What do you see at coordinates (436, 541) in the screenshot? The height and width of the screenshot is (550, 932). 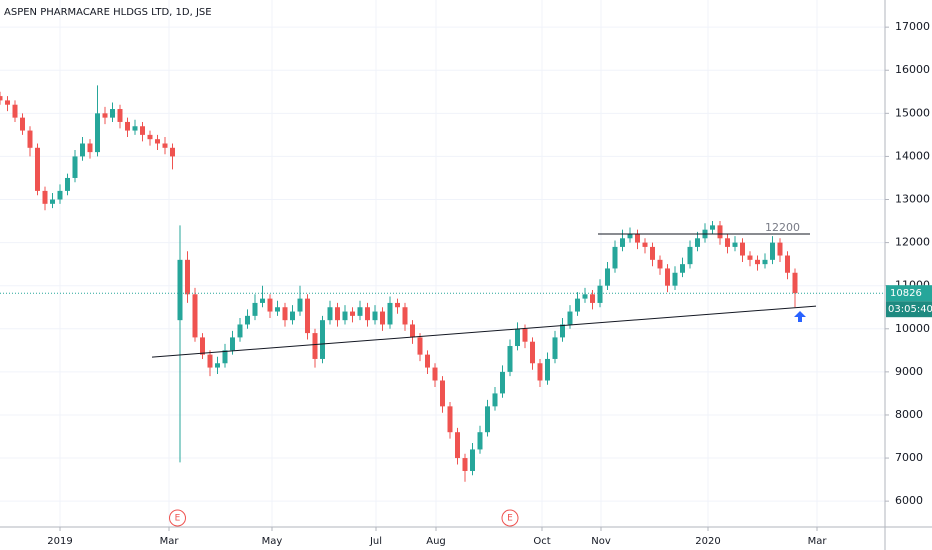 I see `x-tick-label: Aug` at bounding box center [436, 541].